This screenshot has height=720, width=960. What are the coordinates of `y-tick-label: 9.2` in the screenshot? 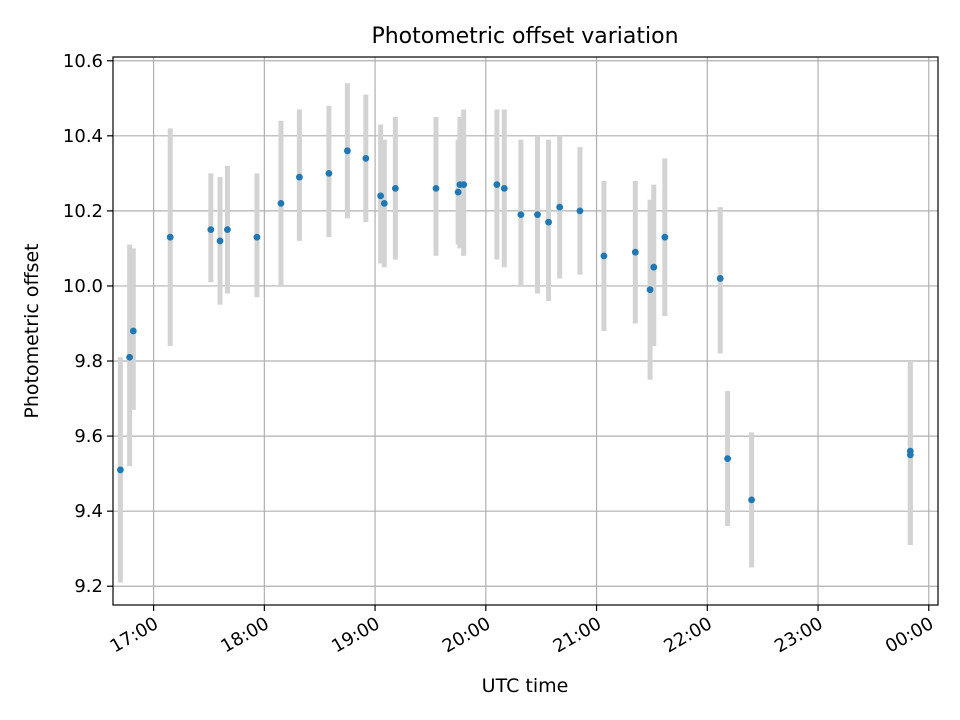 It's located at (88, 586).